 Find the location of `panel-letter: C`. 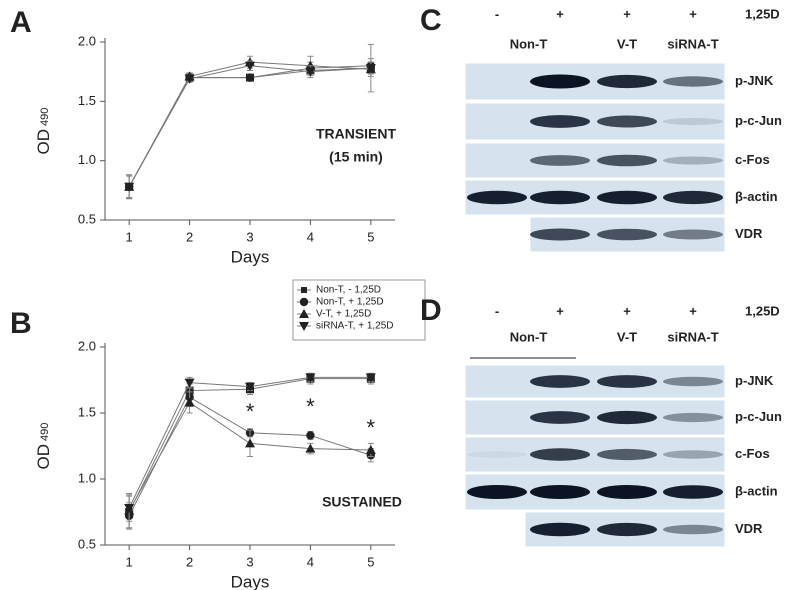

panel-letter: C is located at coordinates (431, 20).